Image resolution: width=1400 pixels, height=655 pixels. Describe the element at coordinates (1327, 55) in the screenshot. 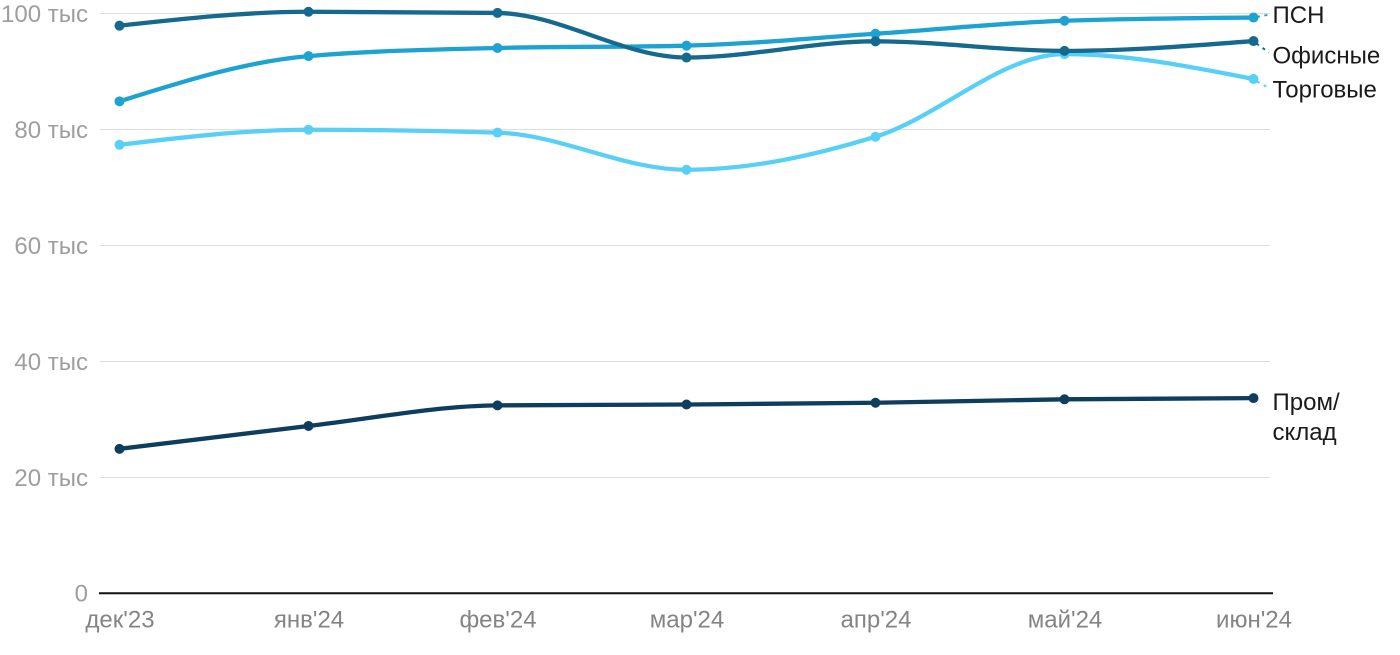

I see `svg-text: Офисные` at that location.